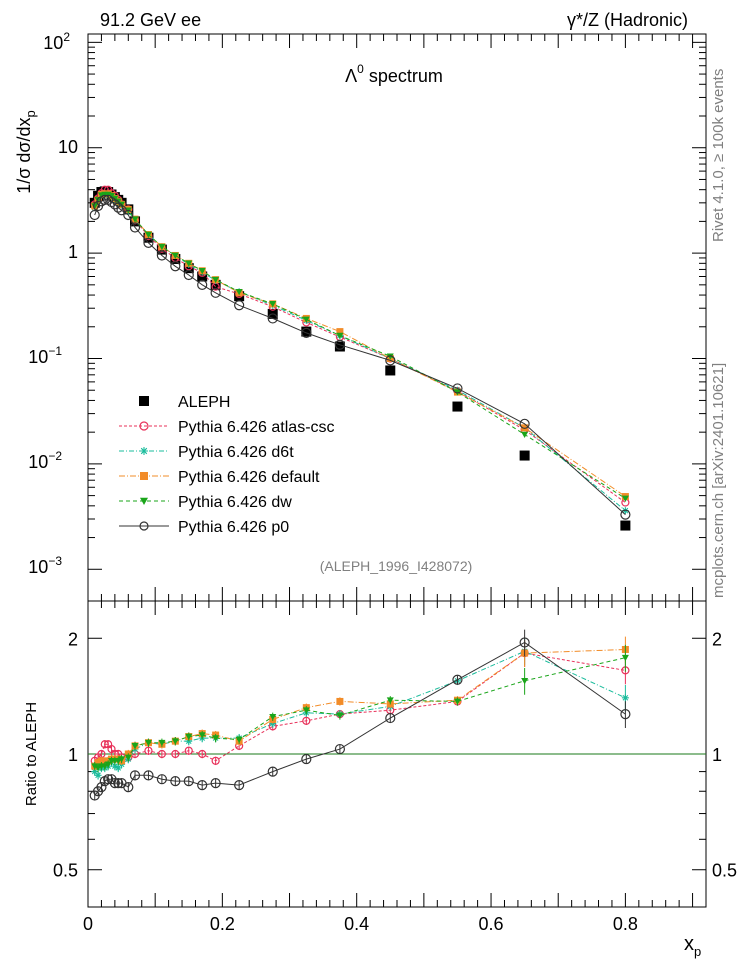 Image resolution: width=746 pixels, height=972 pixels. I want to click on ratio-line-p0, so click(360, 718).